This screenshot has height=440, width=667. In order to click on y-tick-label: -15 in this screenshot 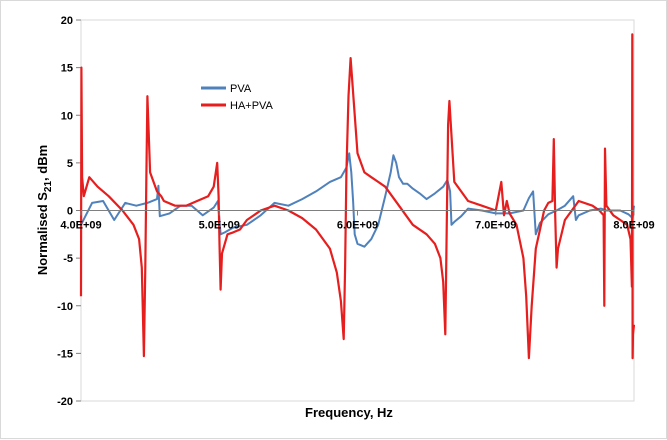, I will do `click(65, 354)`.